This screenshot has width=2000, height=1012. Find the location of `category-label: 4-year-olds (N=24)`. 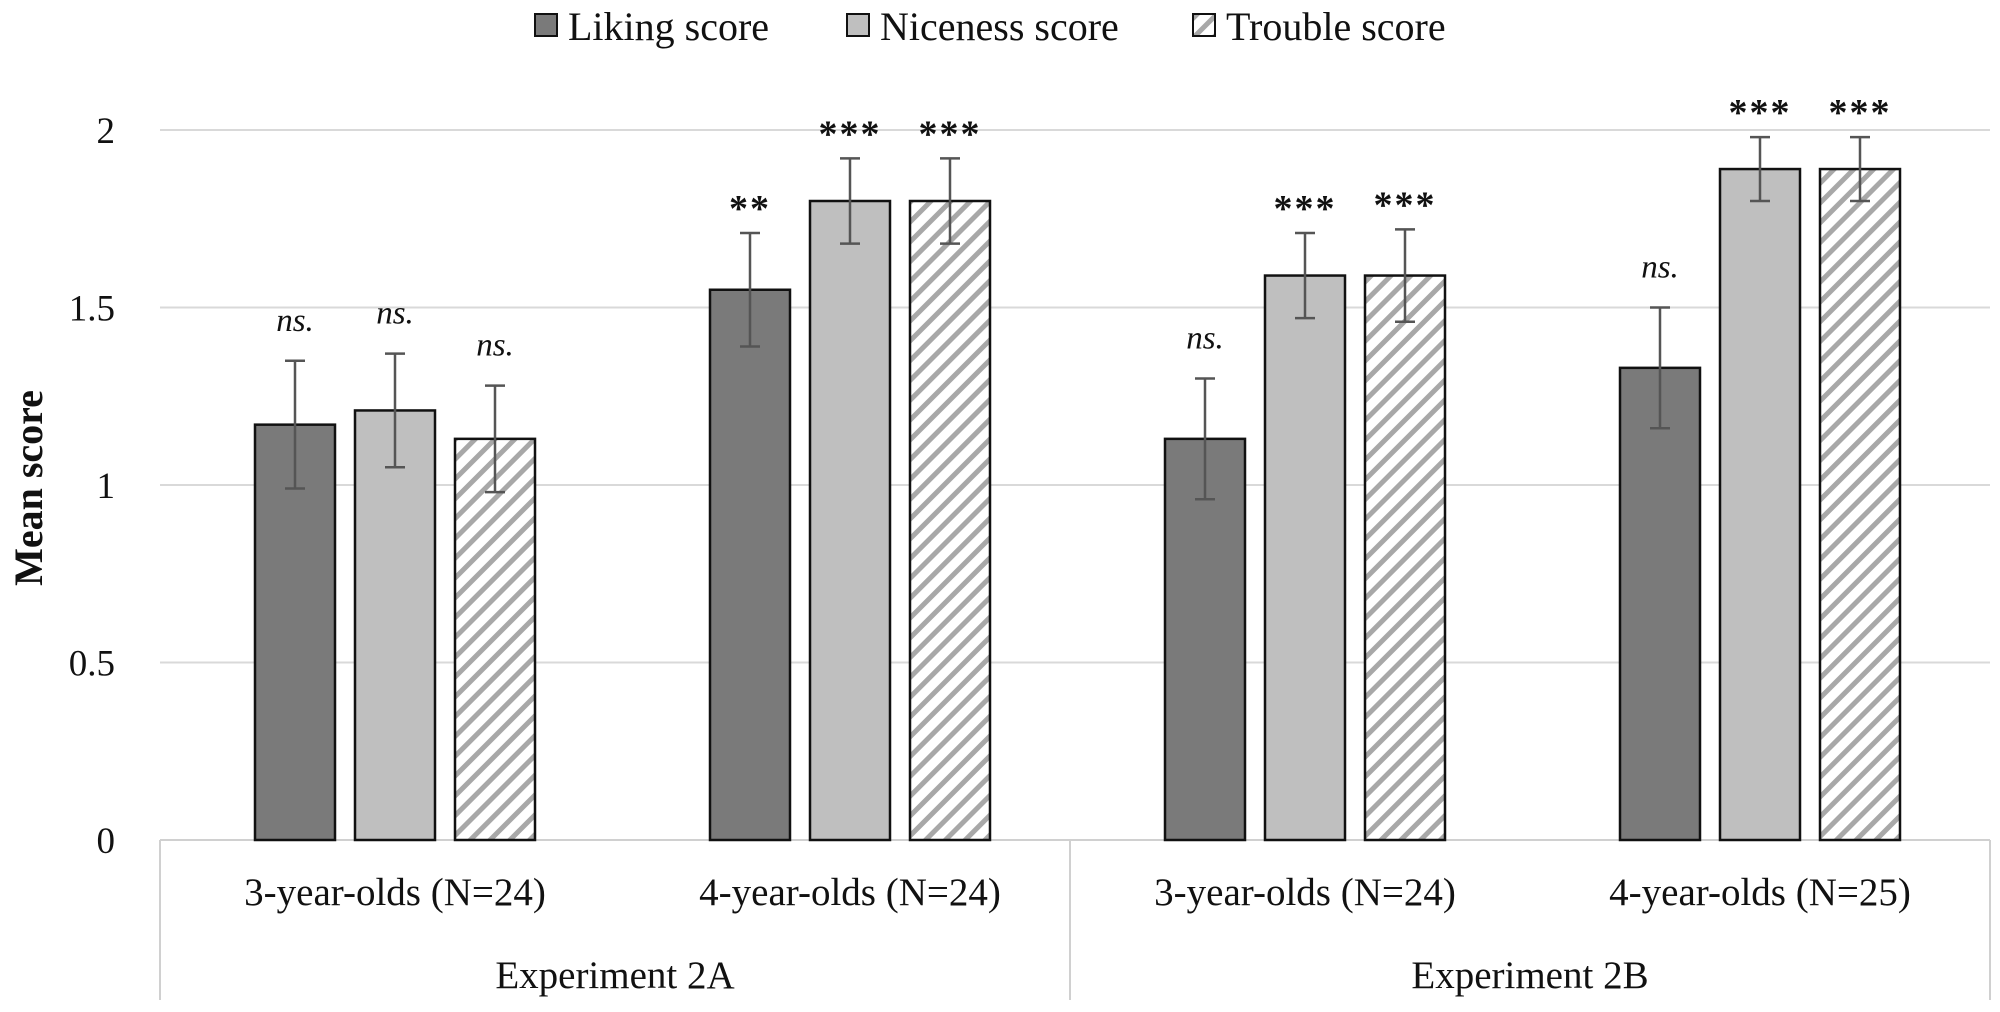

category-label: 4-year-olds (N=24) is located at coordinates (850, 892).